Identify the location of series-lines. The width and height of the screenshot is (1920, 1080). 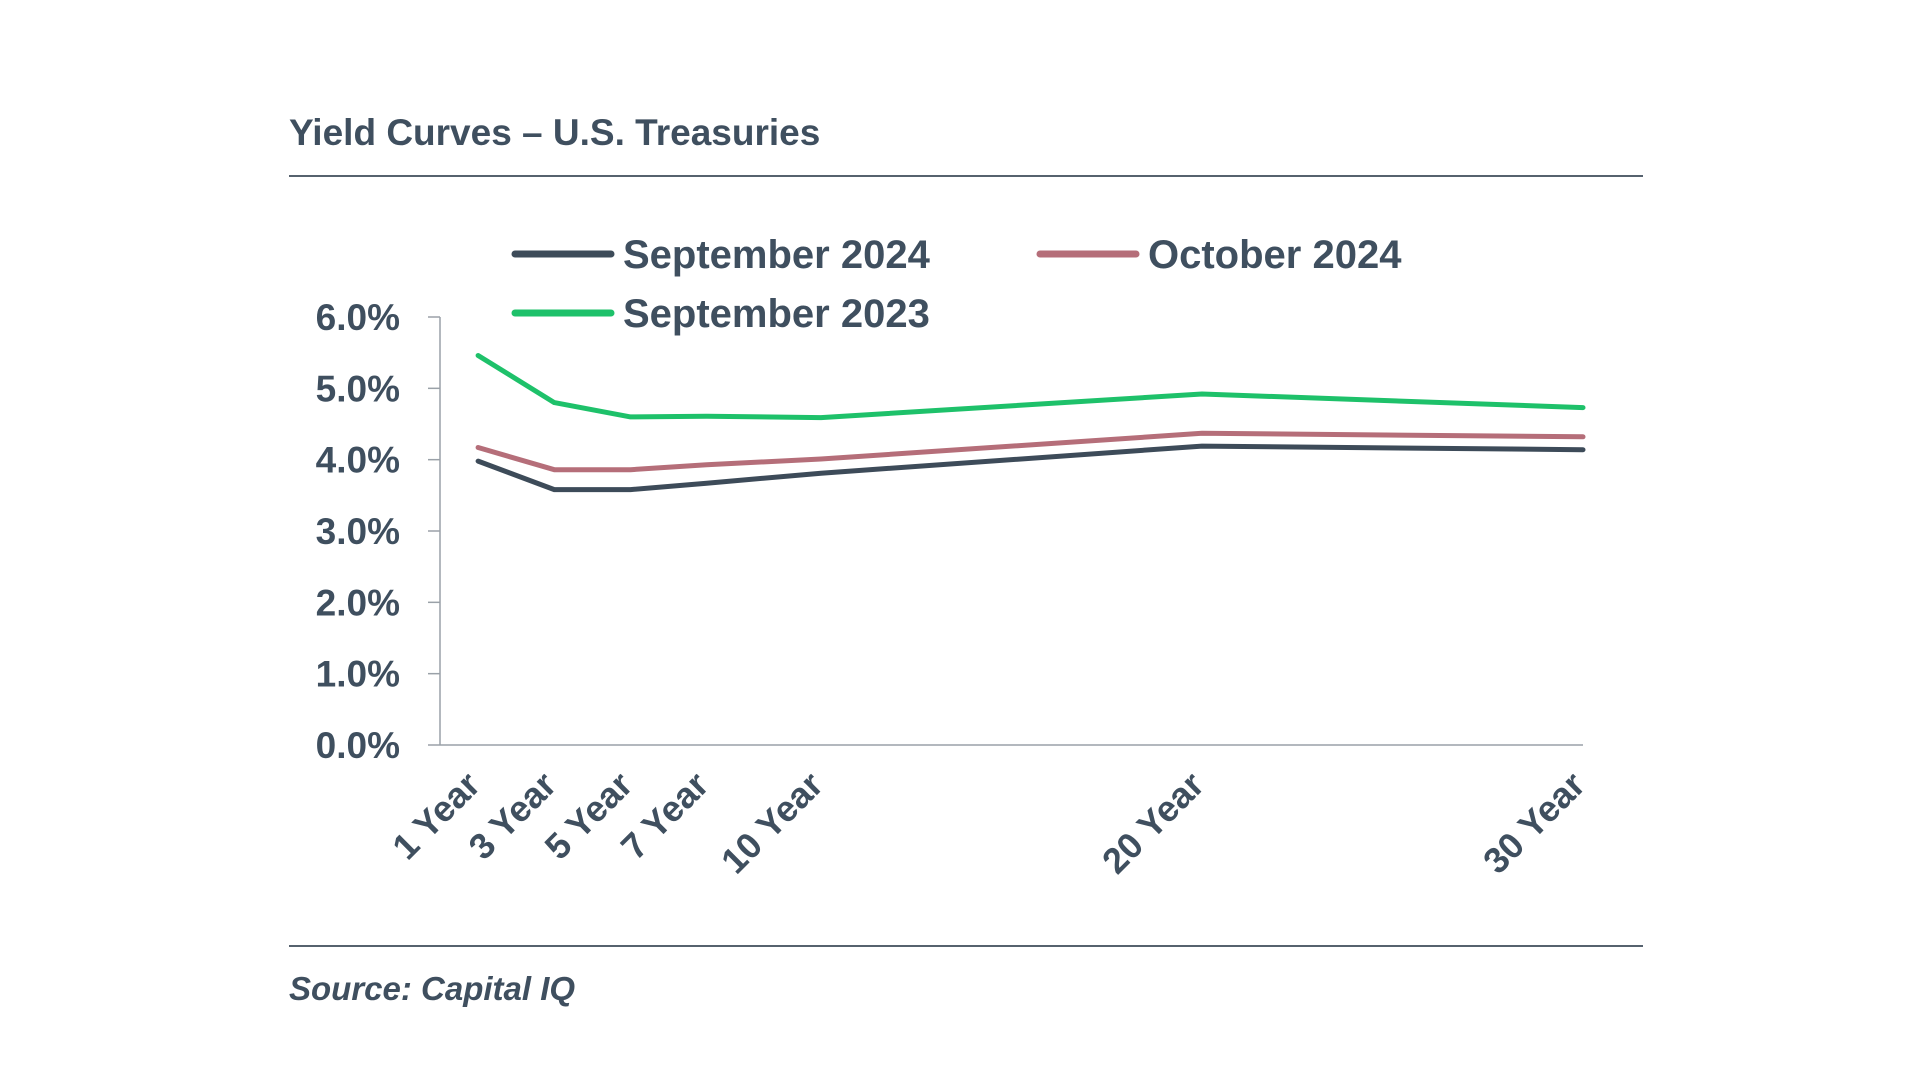
(1030, 423).